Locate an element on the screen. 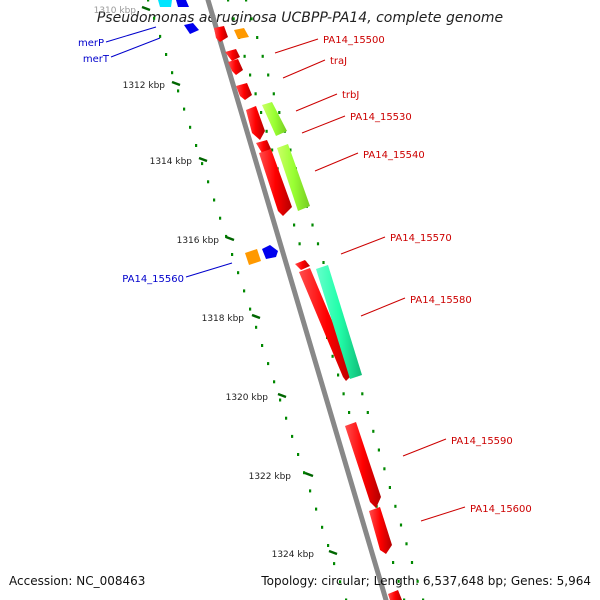 The width and height of the screenshot is (600, 600). forward-gene-c is located at coordinates (235, 67).